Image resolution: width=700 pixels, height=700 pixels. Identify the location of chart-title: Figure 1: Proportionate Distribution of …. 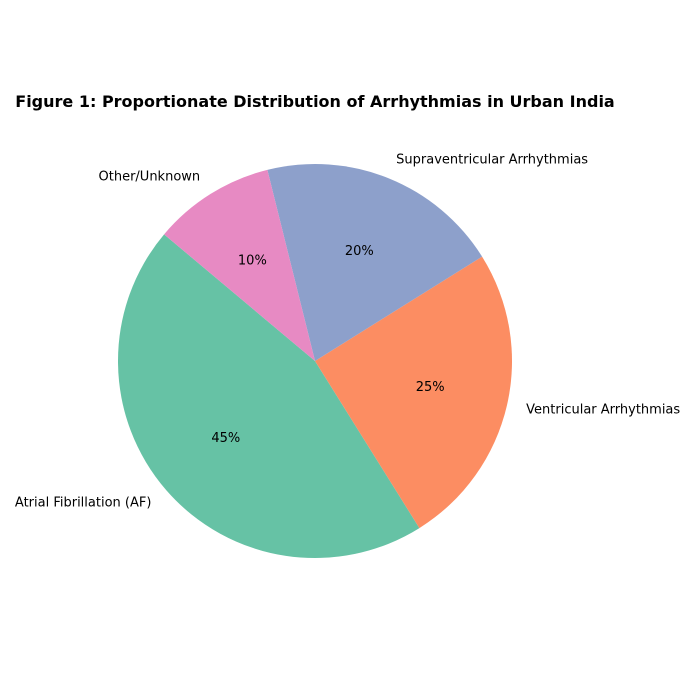
(314, 101).